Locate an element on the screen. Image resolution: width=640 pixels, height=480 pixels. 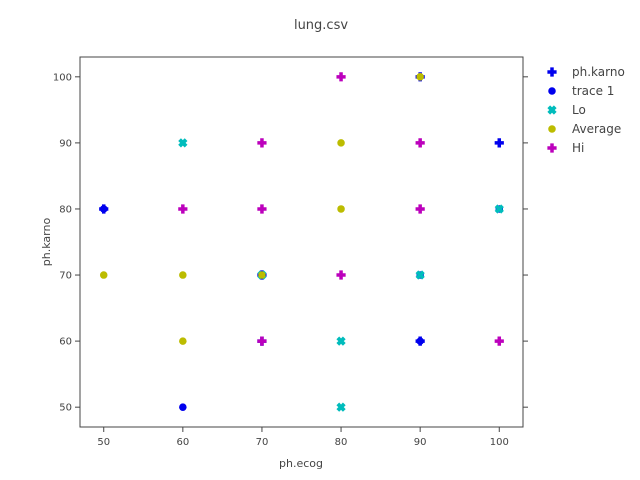
legend-label: Average is located at coordinates (596, 129).